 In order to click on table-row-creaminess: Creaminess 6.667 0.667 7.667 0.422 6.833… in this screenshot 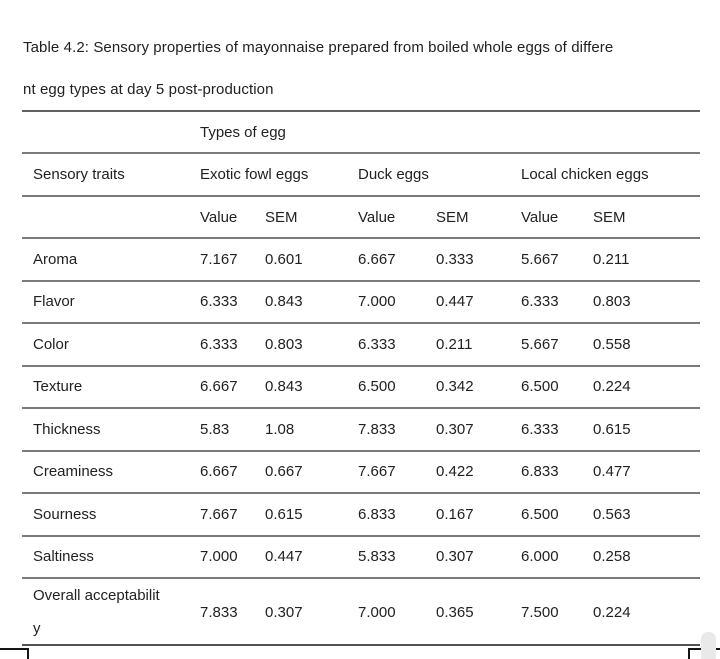, I will do `click(361, 473)`.